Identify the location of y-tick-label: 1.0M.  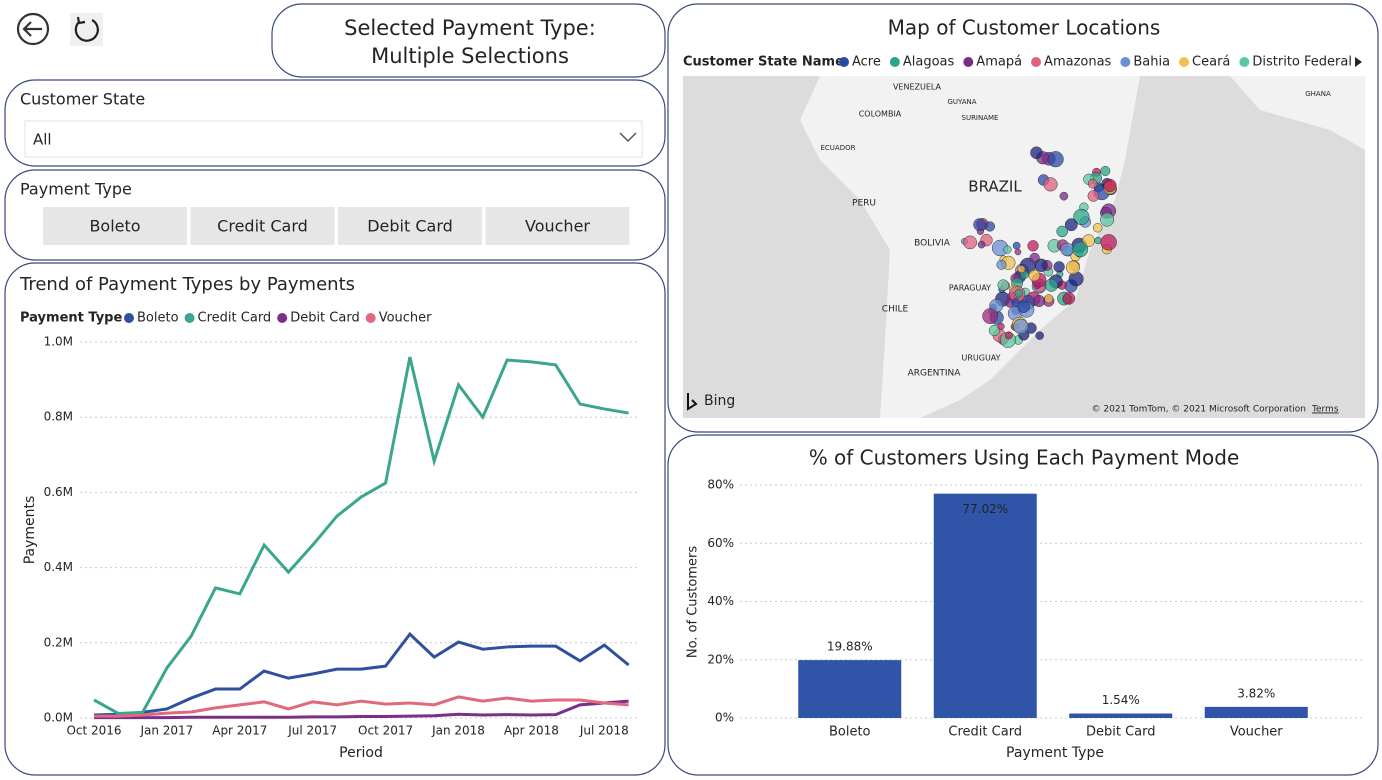
(58, 342).